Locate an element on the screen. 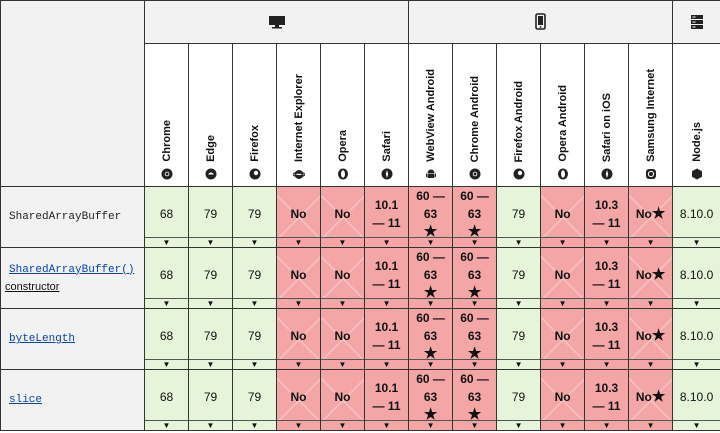  feature-link: slice is located at coordinates (26, 400).